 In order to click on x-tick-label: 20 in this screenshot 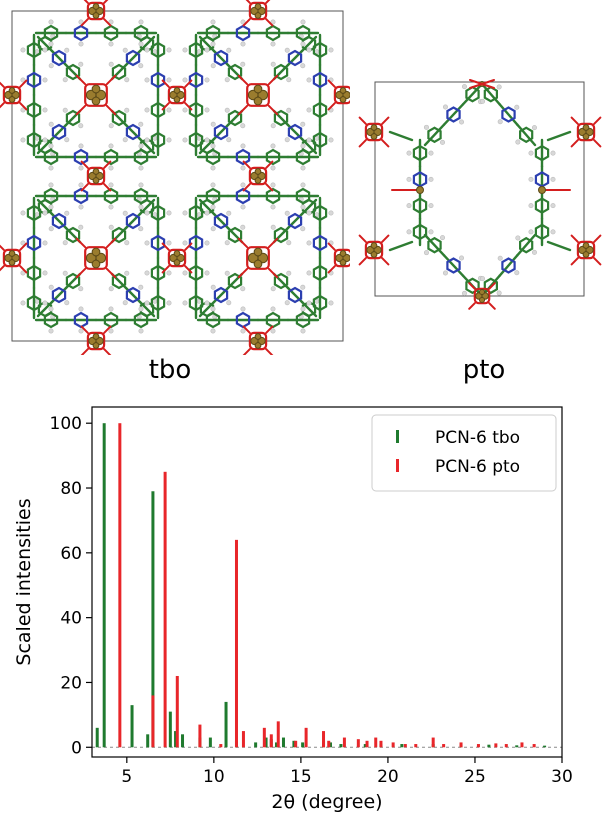, I will do `click(388, 777)`.